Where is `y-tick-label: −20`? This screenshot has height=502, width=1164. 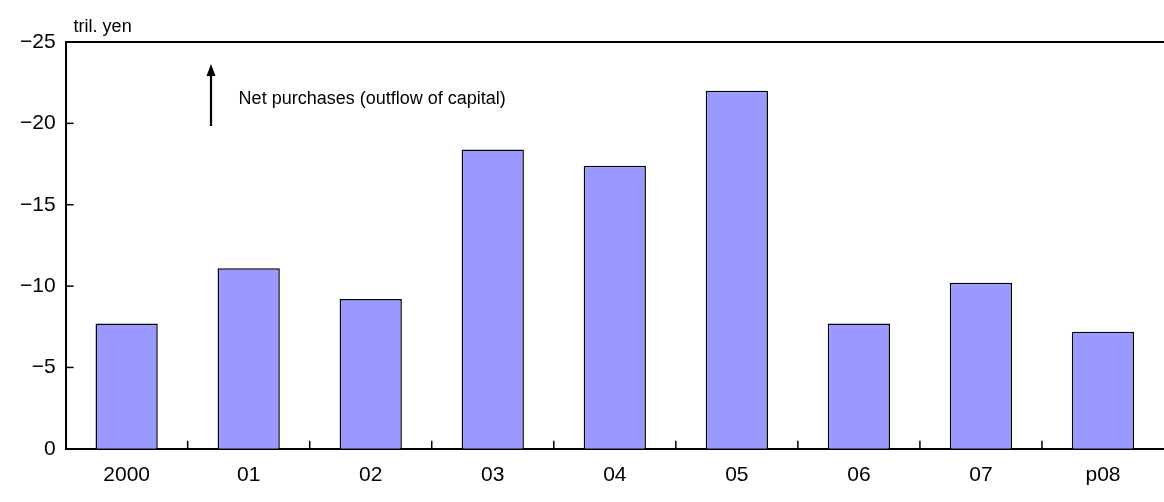 y-tick-label: −20 is located at coordinates (38, 122).